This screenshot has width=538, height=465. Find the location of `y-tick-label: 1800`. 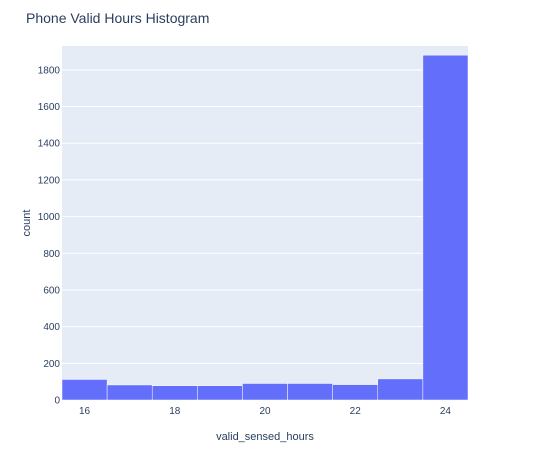

y-tick-label: 1800 is located at coordinates (49, 70).